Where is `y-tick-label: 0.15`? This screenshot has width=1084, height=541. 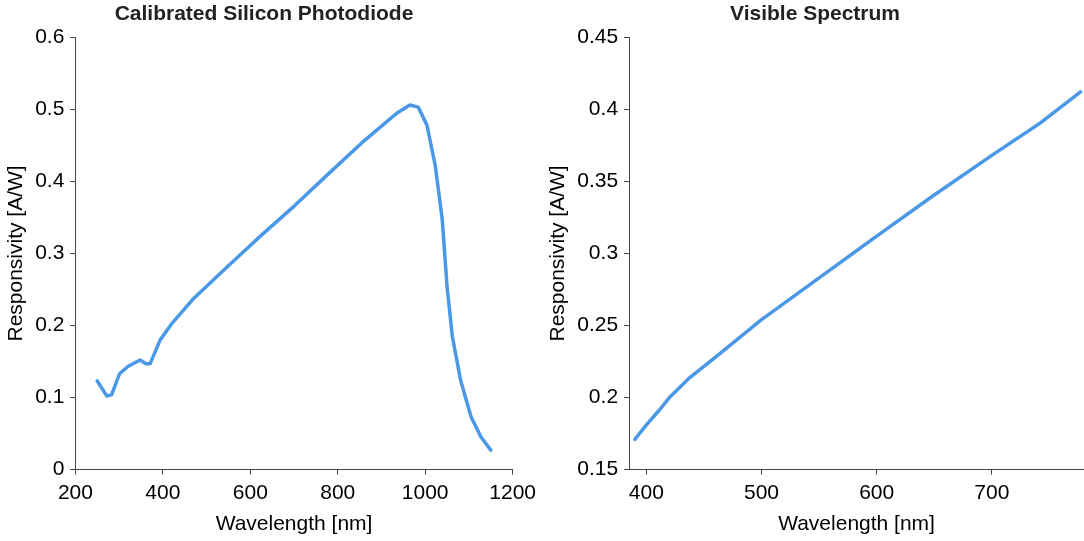 y-tick-label: 0.15 is located at coordinates (598, 468).